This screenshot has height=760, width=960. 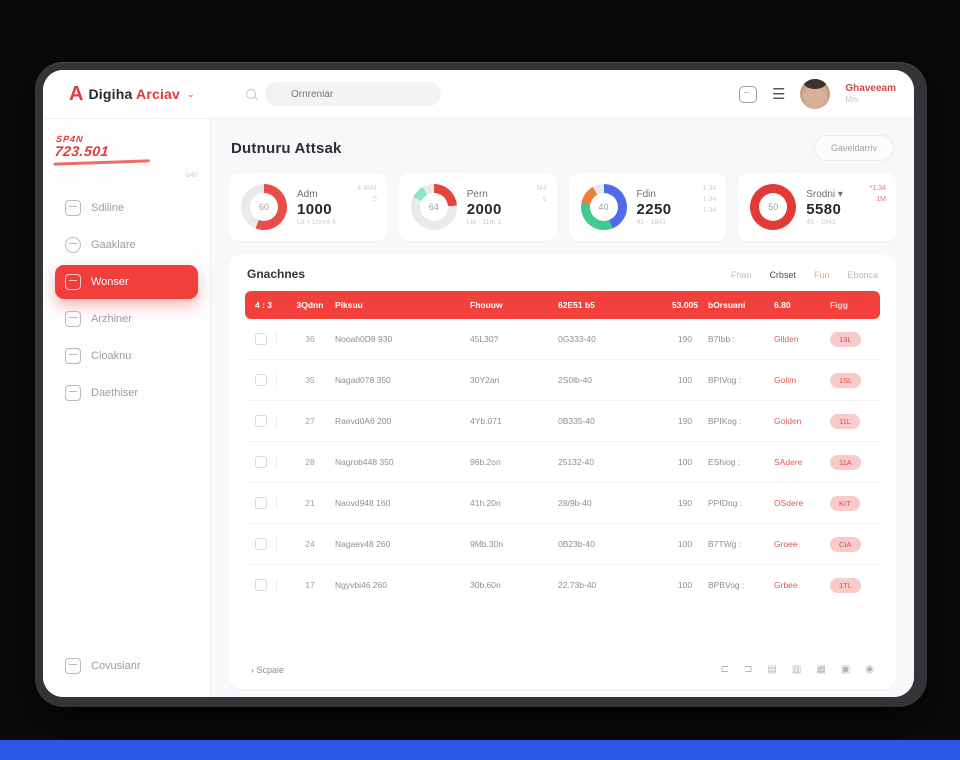 I want to click on pager-icon-1: ⊏, so click(x=725, y=669).